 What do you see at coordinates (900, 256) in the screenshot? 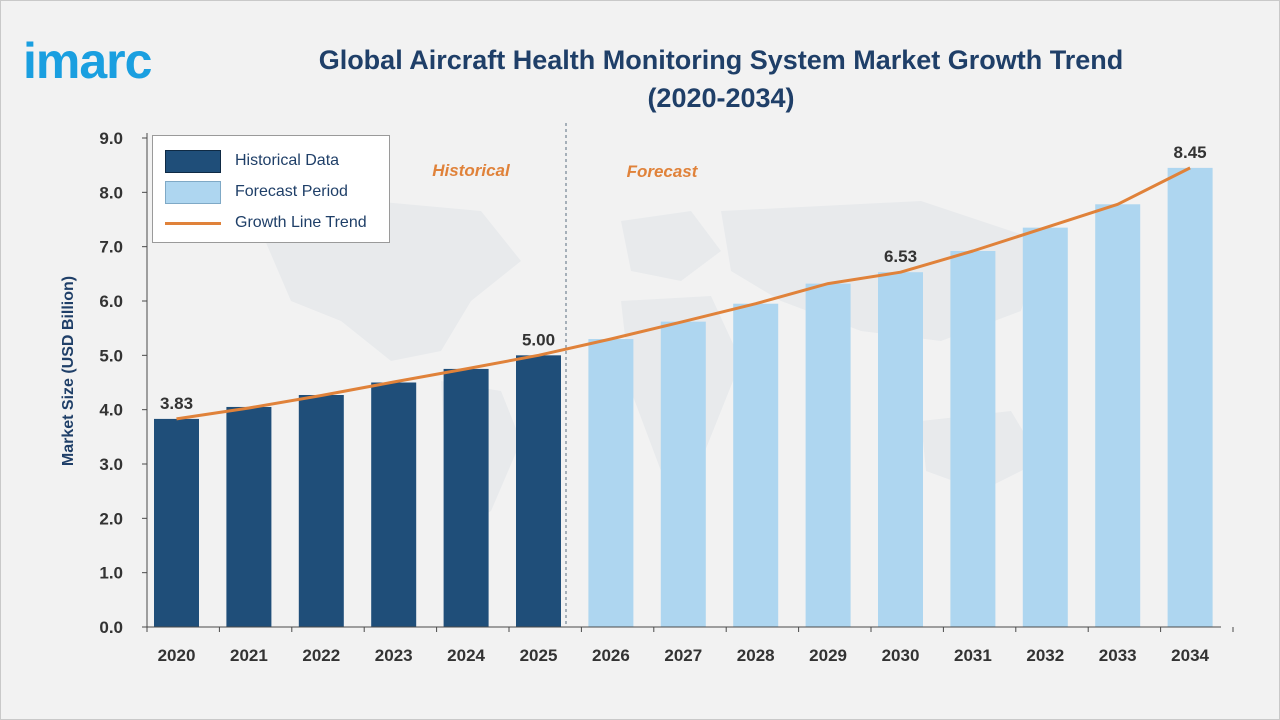
I see `data-label-2030: 6.53` at bounding box center [900, 256].